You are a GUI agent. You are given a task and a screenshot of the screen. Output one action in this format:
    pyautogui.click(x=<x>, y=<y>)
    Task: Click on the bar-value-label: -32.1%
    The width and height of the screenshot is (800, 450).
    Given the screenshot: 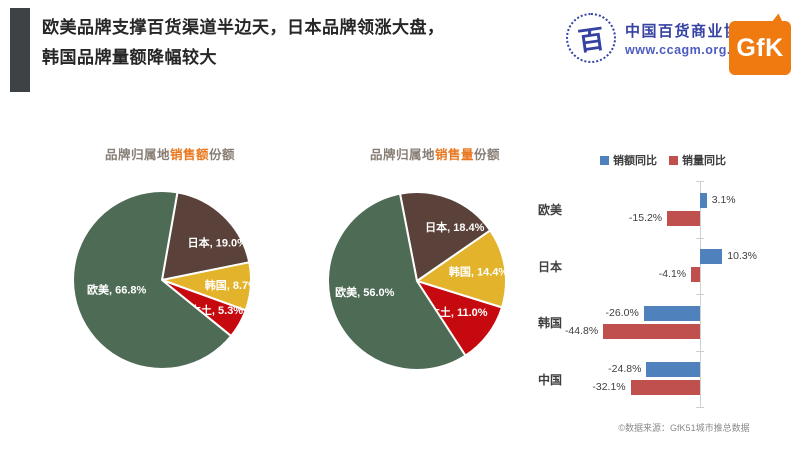 What is the action you would take?
    pyautogui.click(x=609, y=387)
    